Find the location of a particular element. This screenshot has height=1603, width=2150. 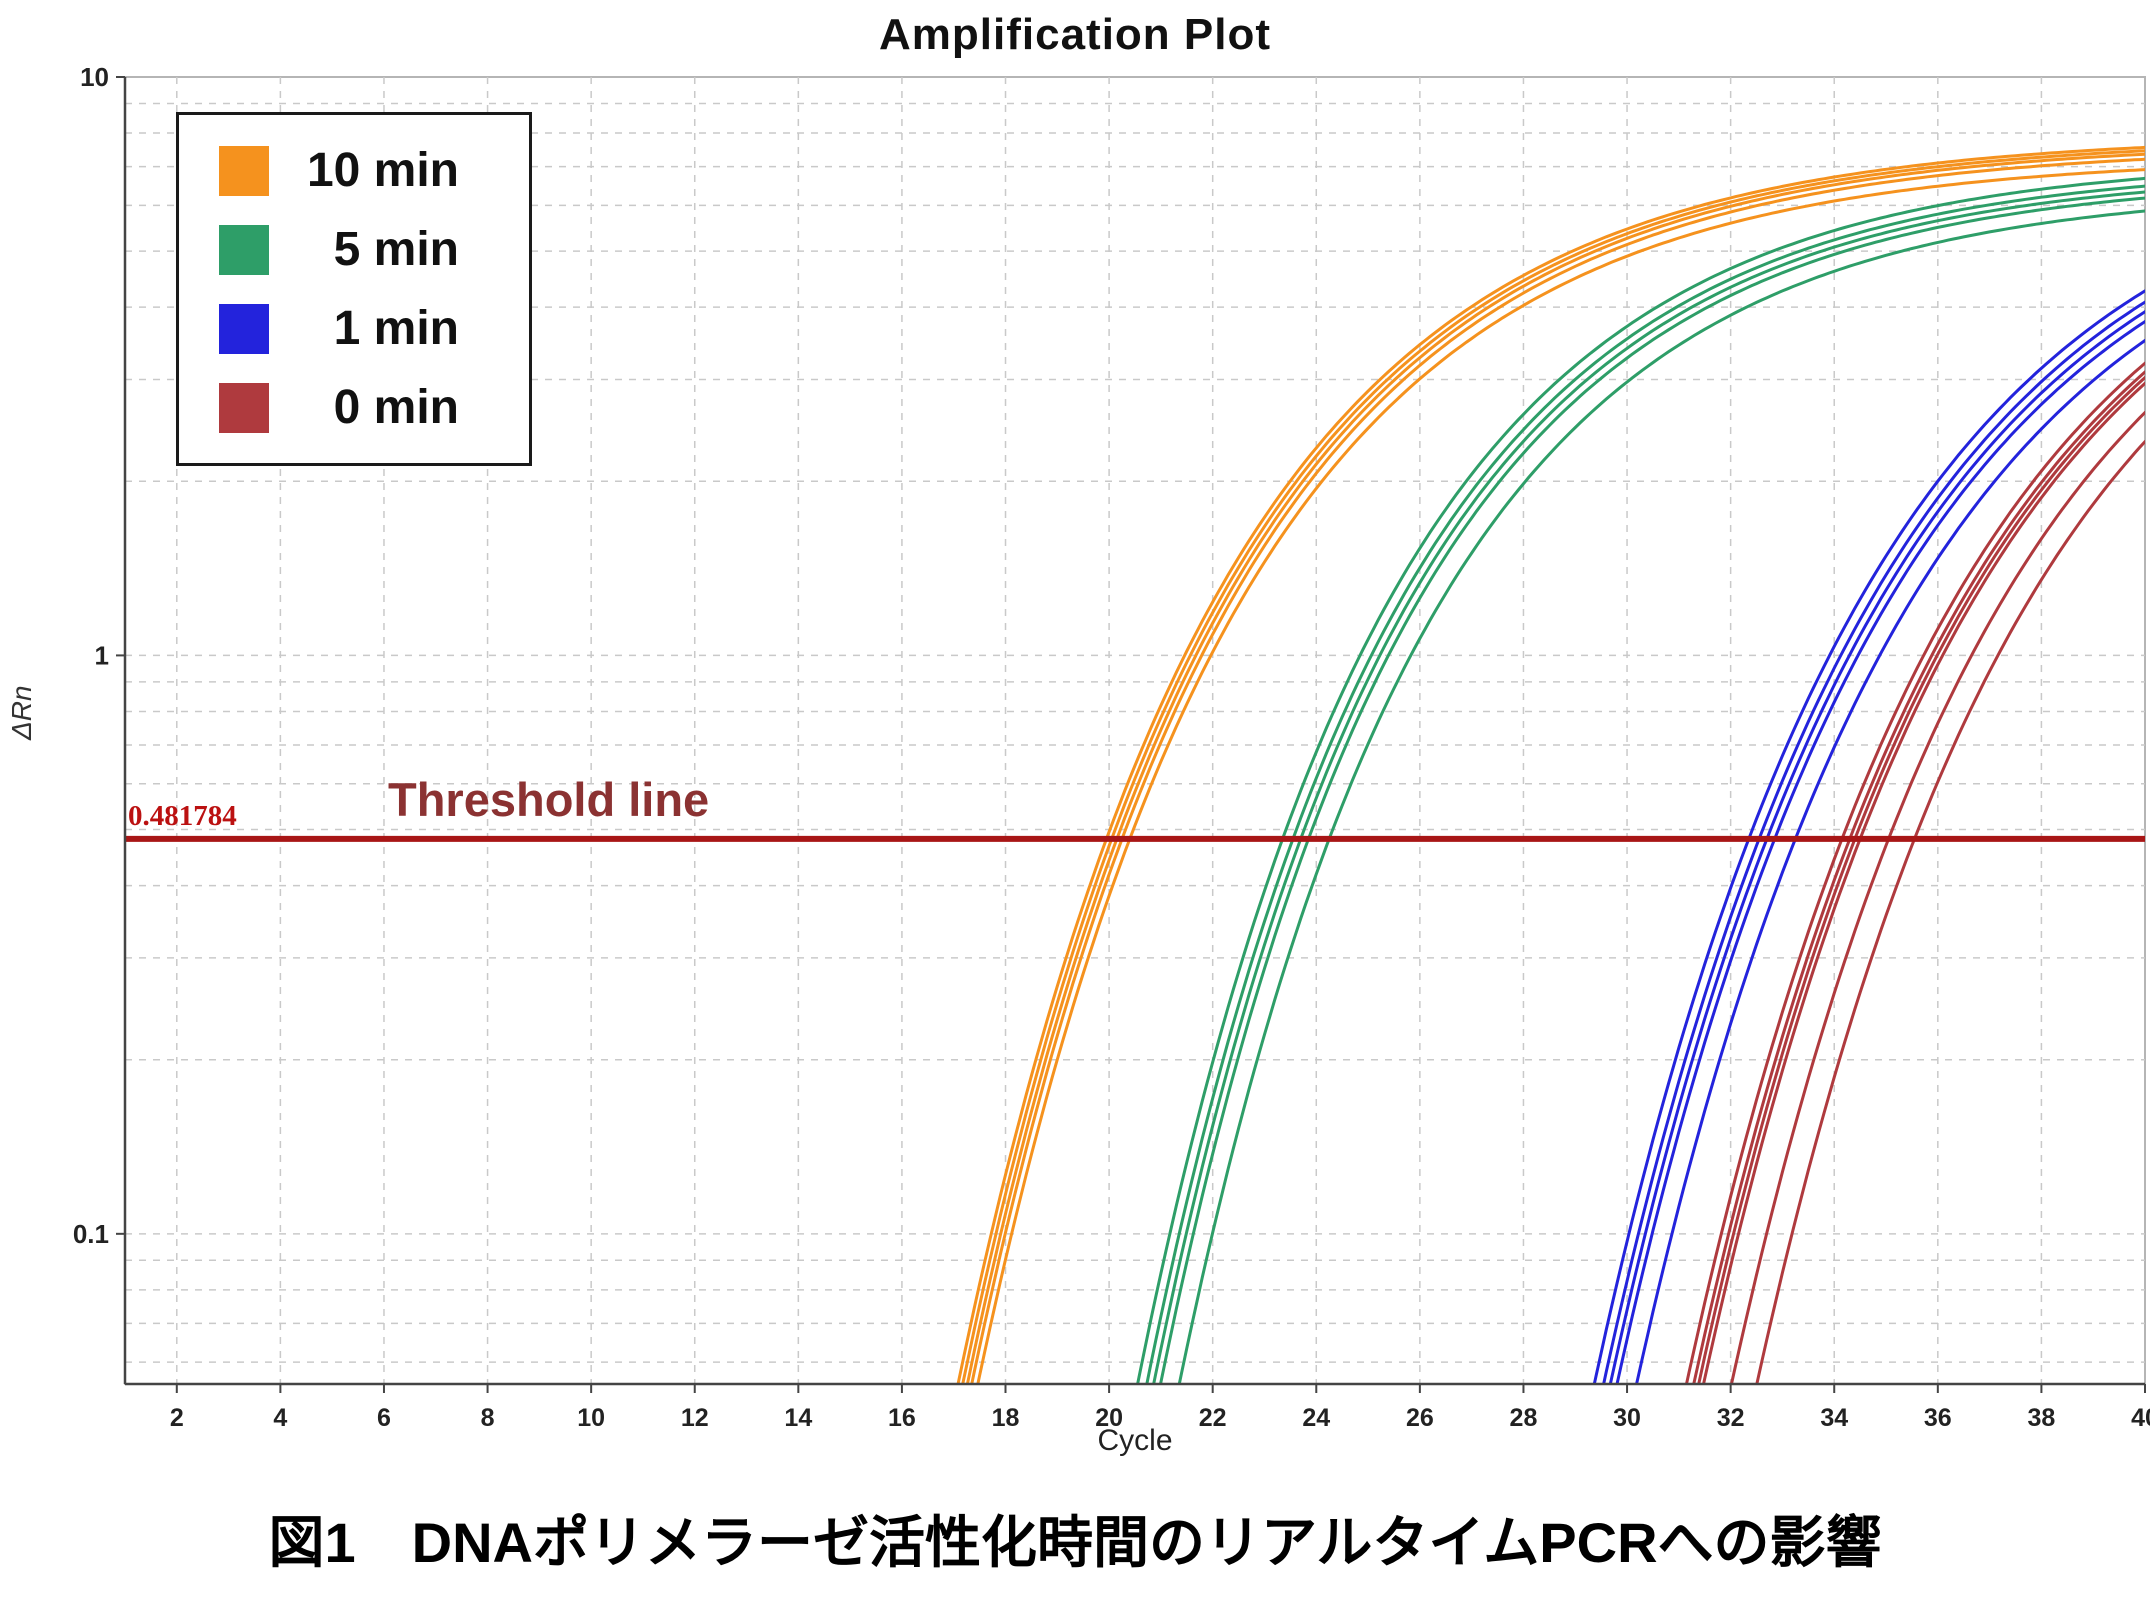

legend-item-5min: 5 min is located at coordinates (339, 249).